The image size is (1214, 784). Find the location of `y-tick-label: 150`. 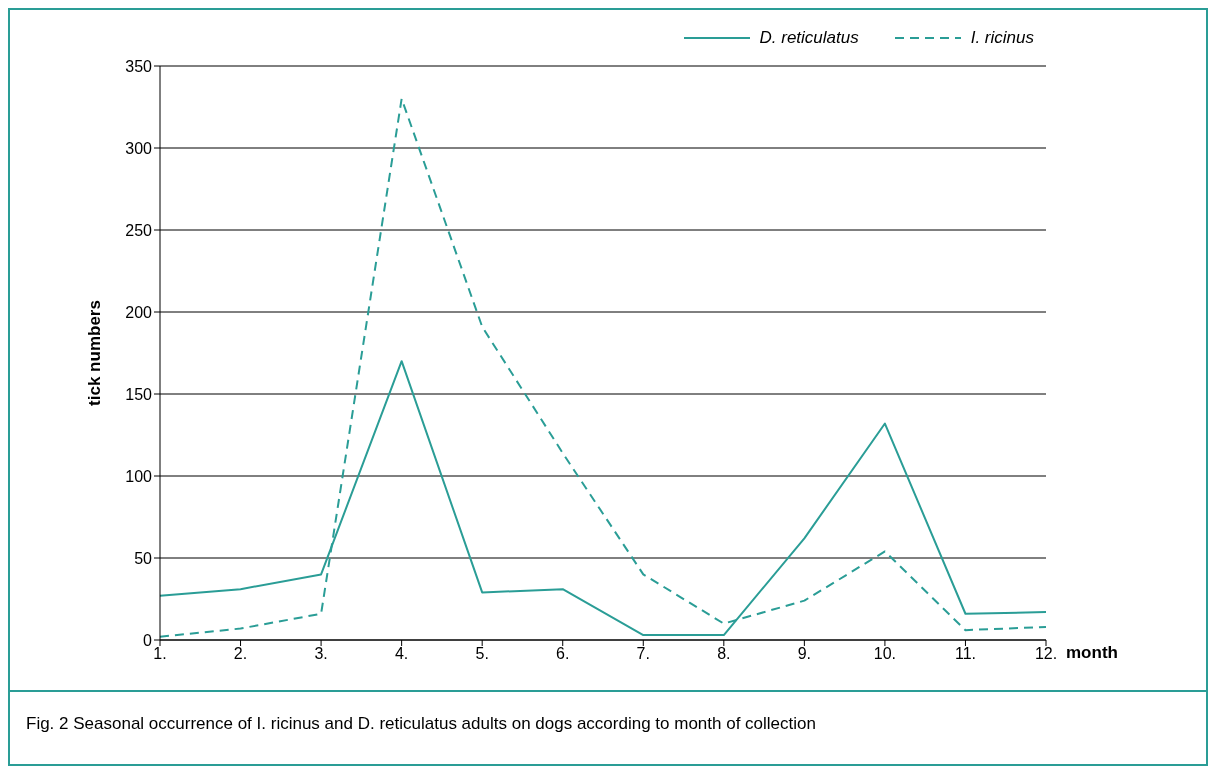

y-tick-label: 150 is located at coordinates (139, 394).